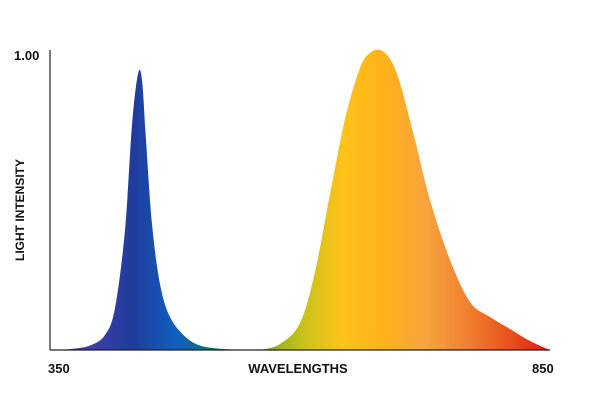  What do you see at coordinates (298, 368) in the screenshot?
I see `x-axis-label: WAVELENGTHS` at bounding box center [298, 368].